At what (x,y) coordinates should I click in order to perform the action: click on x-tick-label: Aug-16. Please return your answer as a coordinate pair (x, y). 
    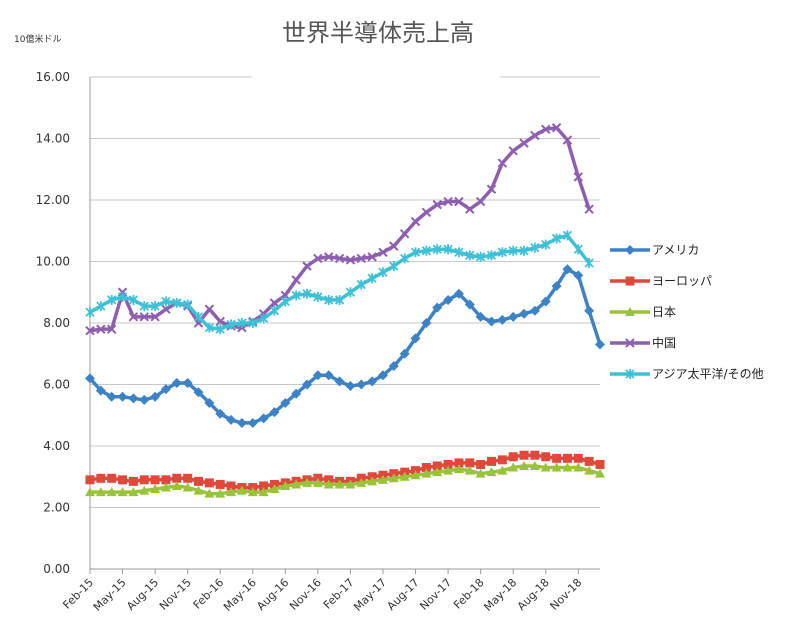
    Looking at the image, I should click on (272, 594).